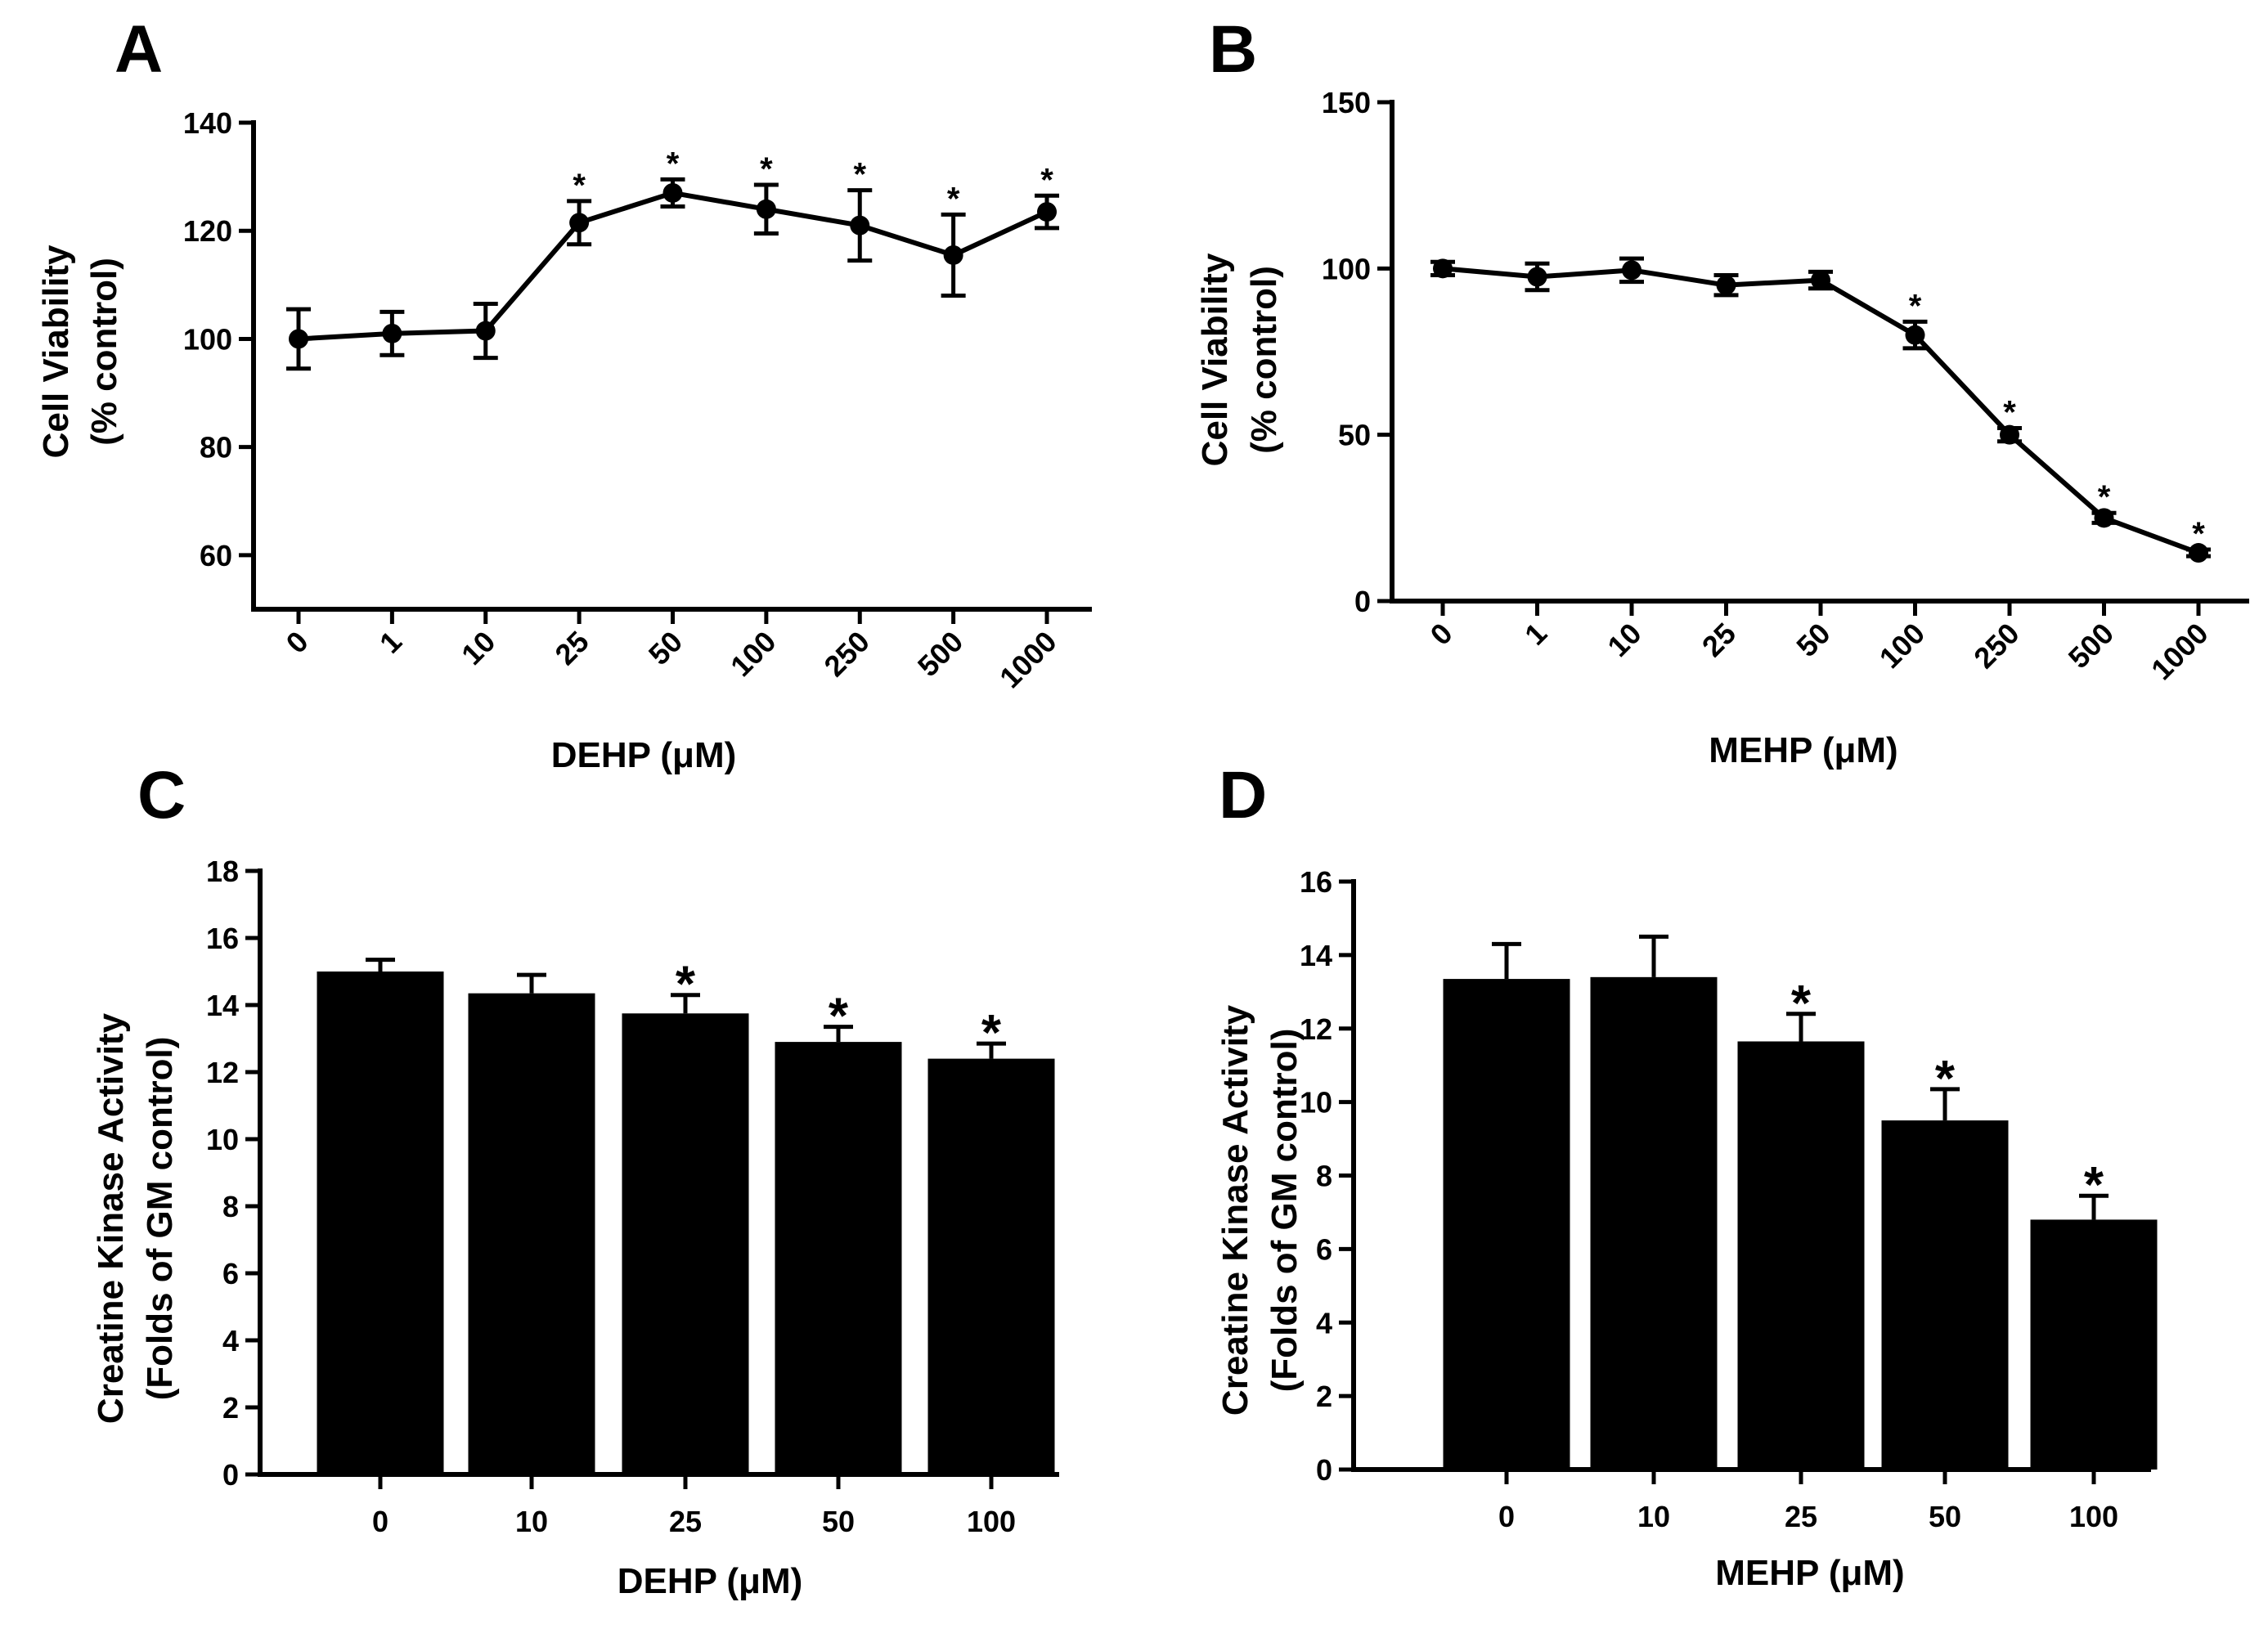 The width and height of the screenshot is (2268, 1629). Describe the element at coordinates (665, 648) in the screenshot. I see `x-tick-label-a: 50` at that location.